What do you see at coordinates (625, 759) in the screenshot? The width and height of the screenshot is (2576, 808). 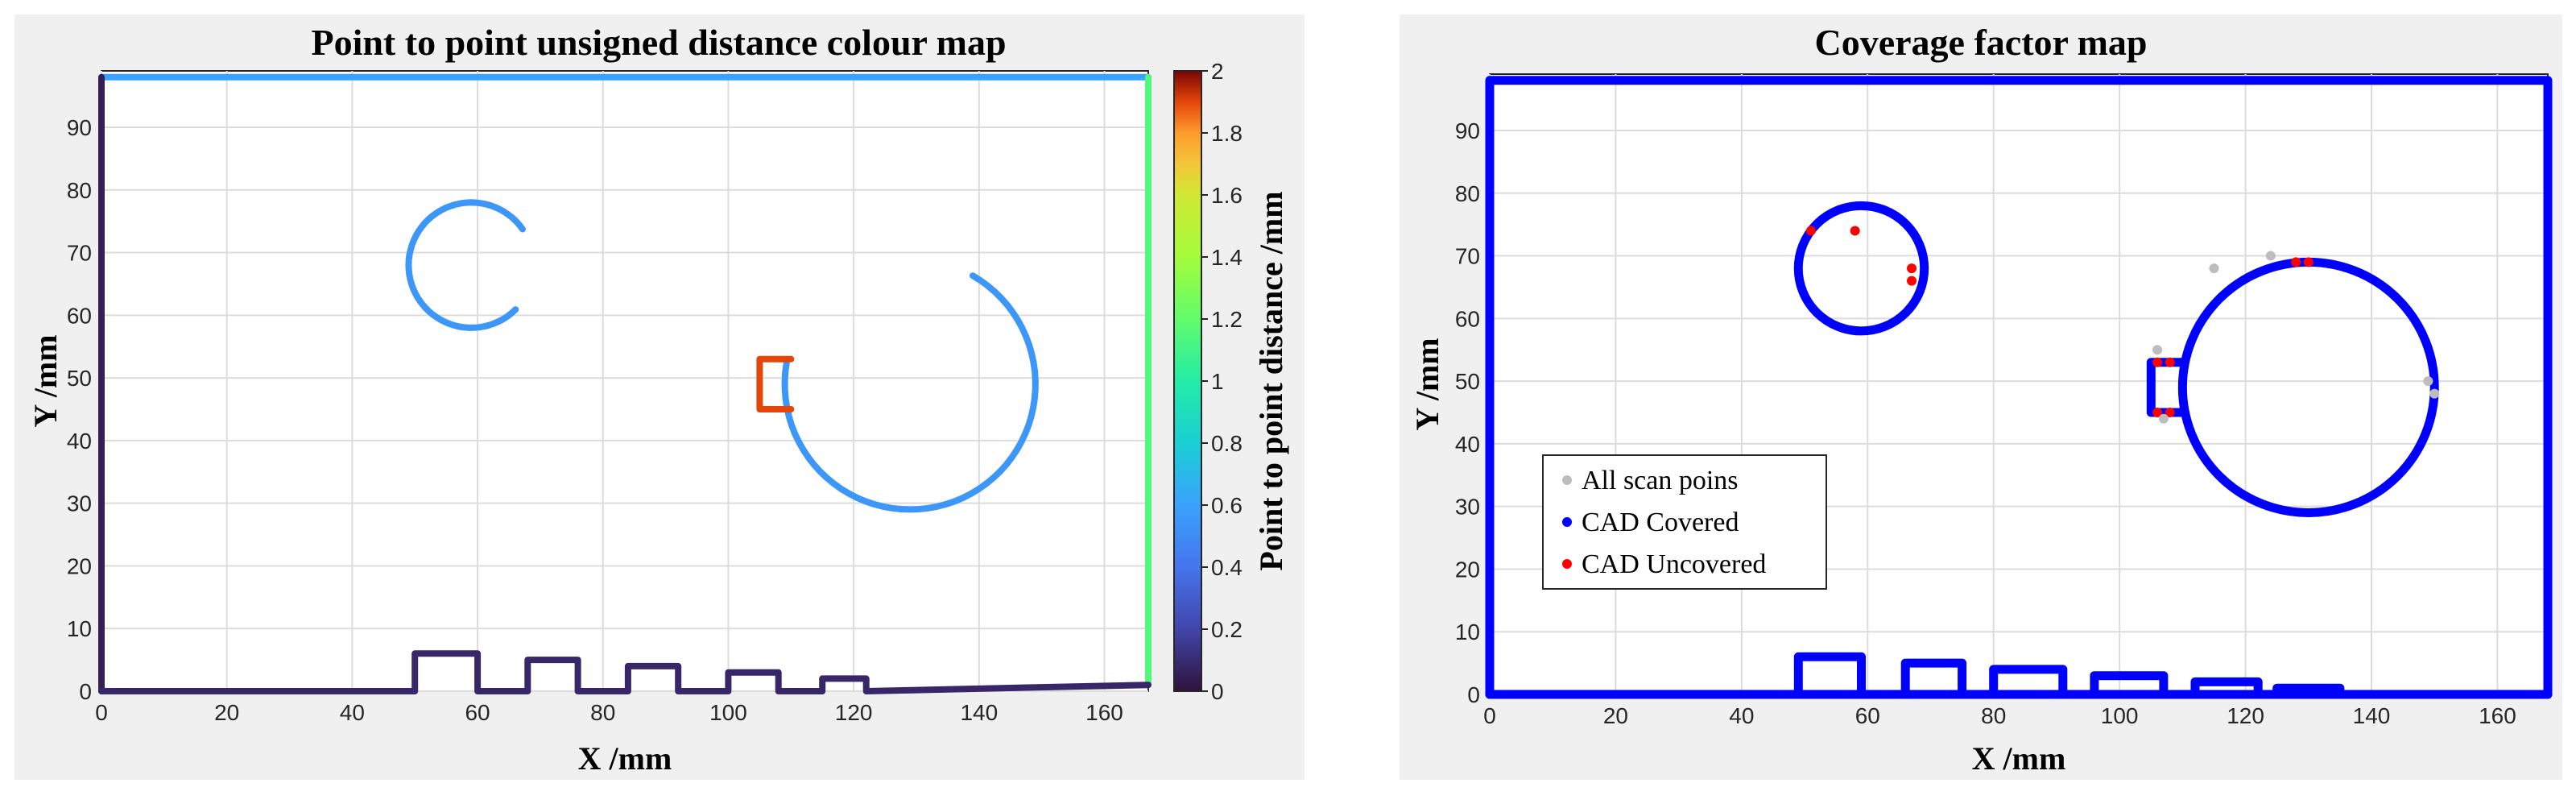 I see `chart1-x-axis-label: X /mm` at bounding box center [625, 759].